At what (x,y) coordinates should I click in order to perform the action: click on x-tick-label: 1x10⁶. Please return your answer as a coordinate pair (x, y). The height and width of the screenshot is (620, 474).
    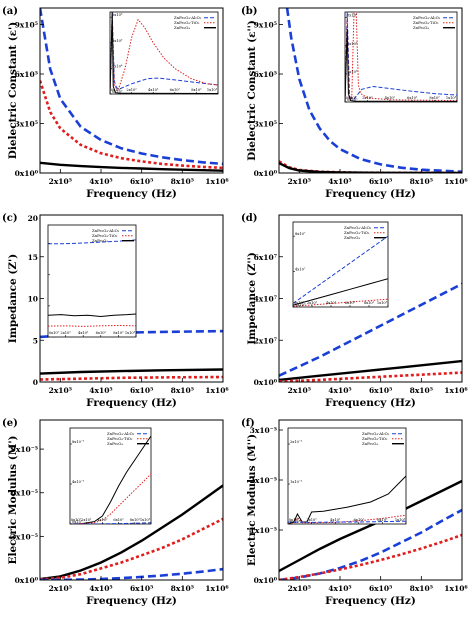
    Looking at the image, I should click on (217, 390).